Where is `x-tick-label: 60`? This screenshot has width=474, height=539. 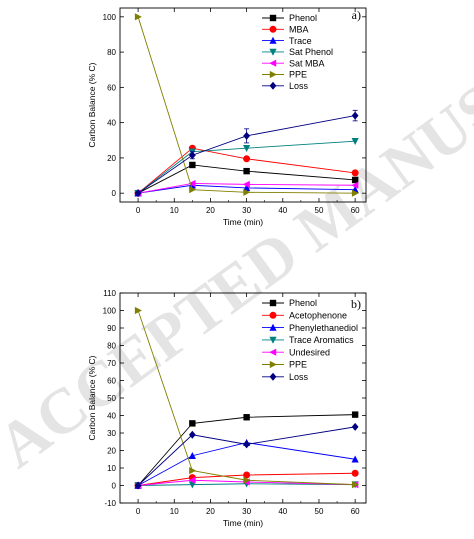
x-tick-label: 60 is located at coordinates (355, 210).